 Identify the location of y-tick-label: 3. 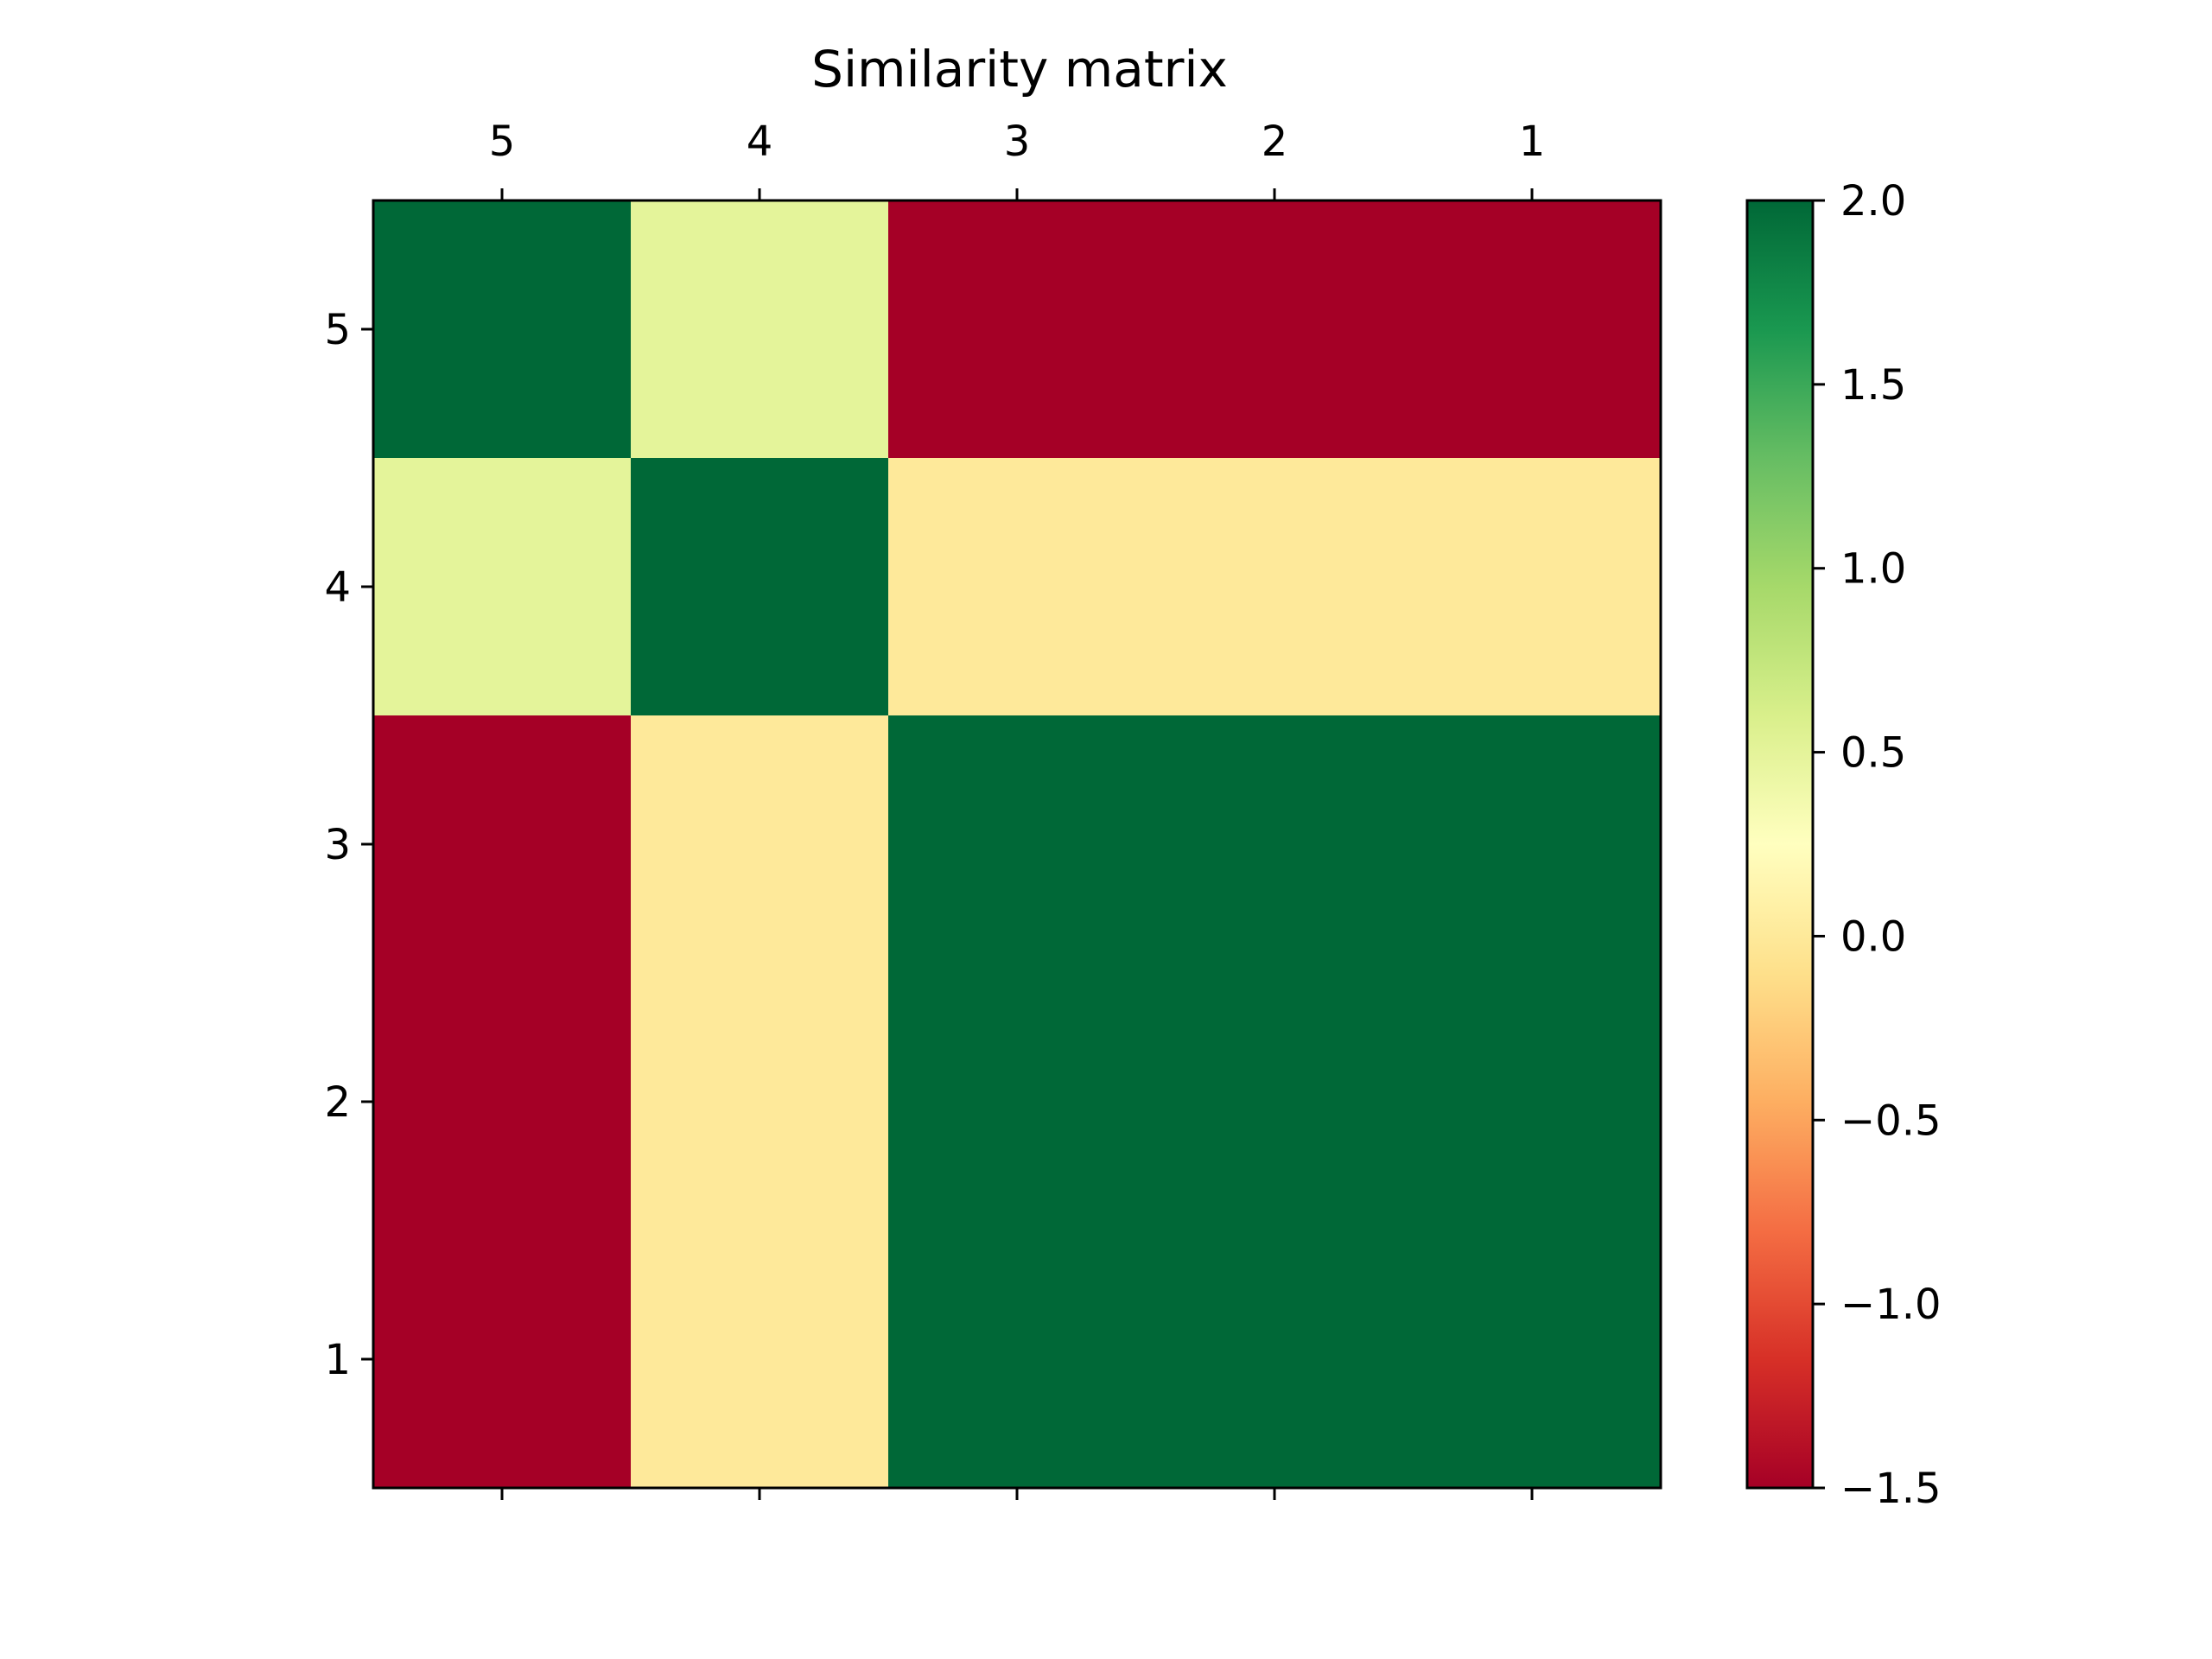
(337, 845).